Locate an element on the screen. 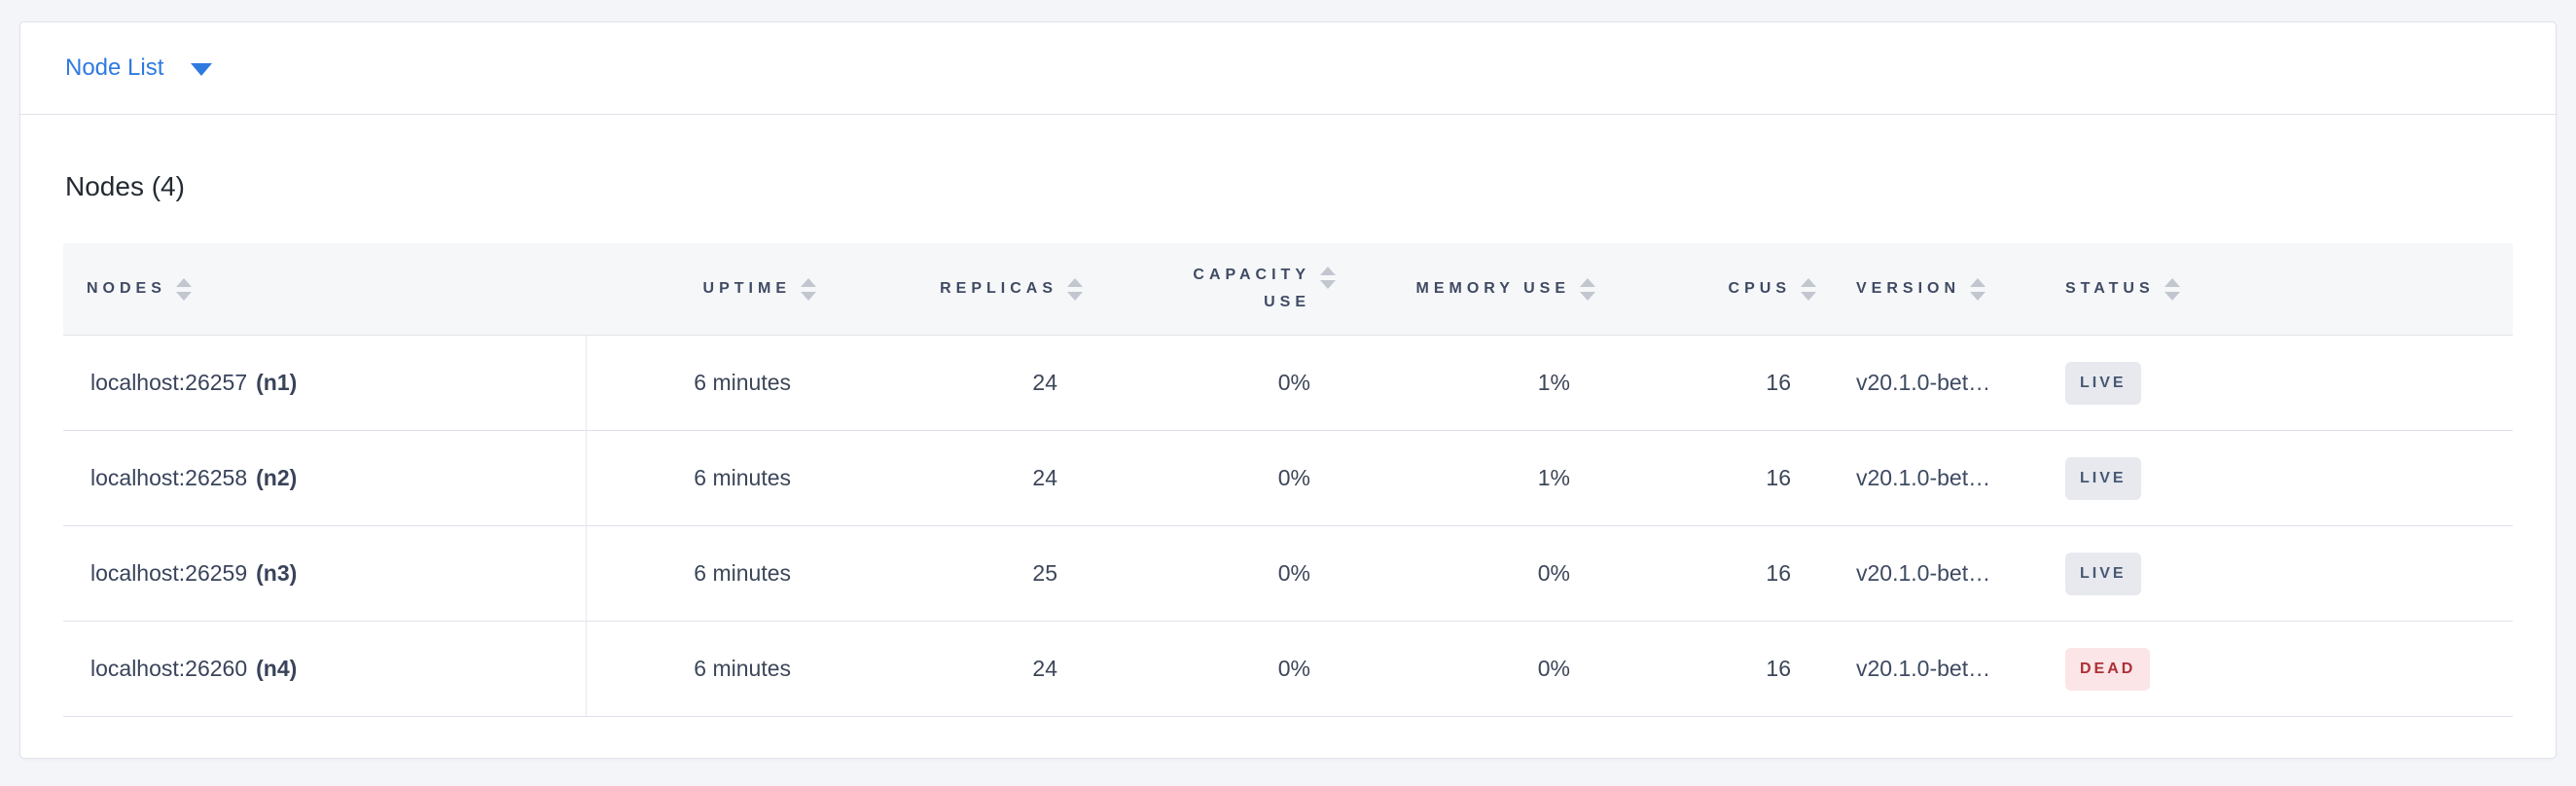 This screenshot has height=786, width=2576. column-header-label: UPTIME is located at coordinates (746, 288).